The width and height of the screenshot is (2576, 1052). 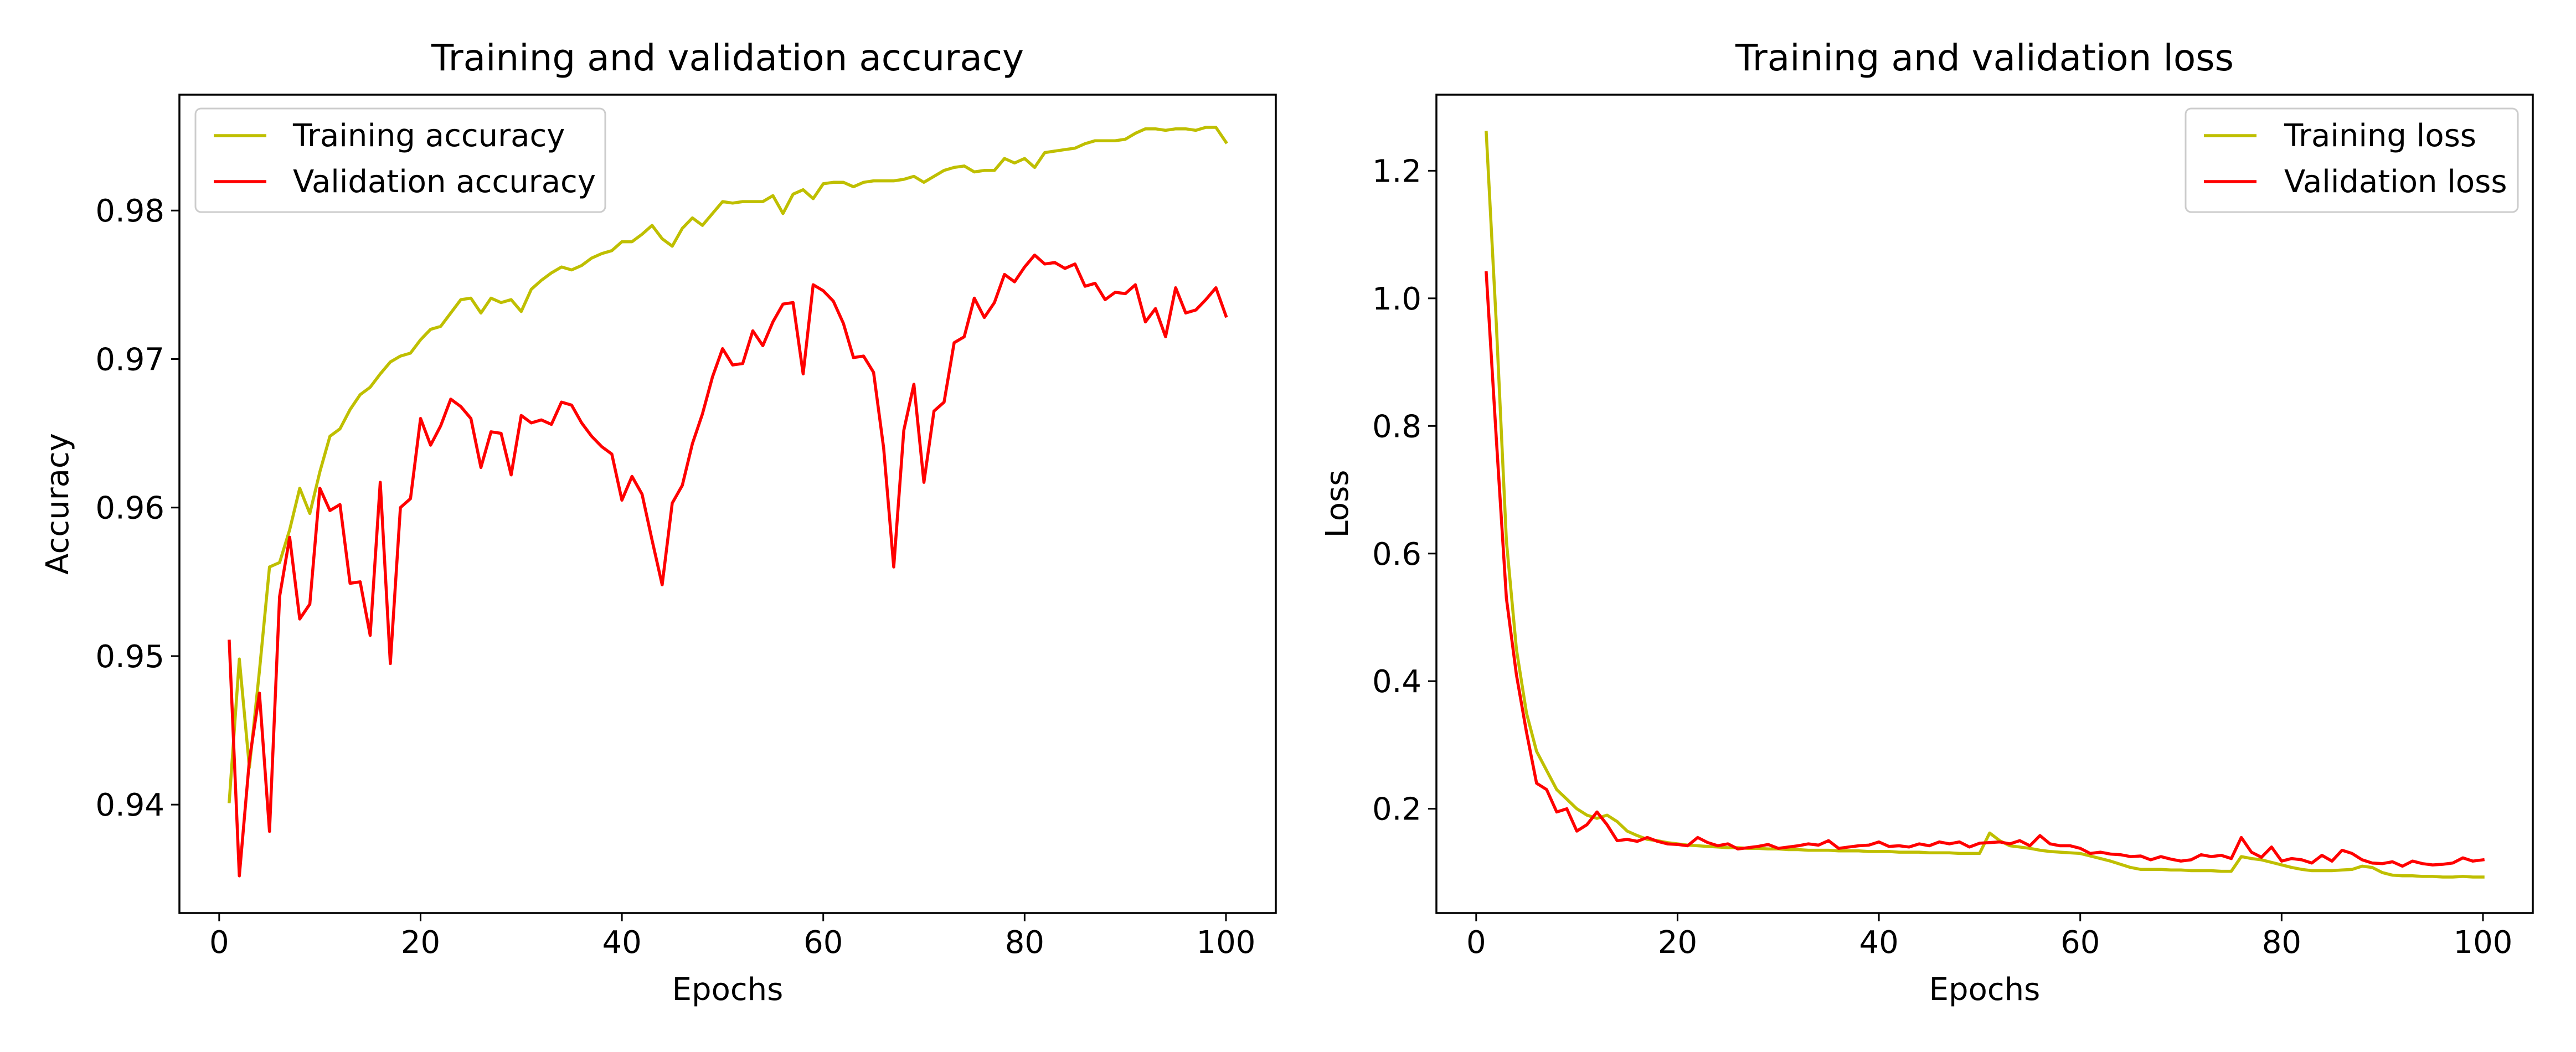 What do you see at coordinates (621, 943) in the screenshot?
I see `accuracy-x-tick-label: 40` at bounding box center [621, 943].